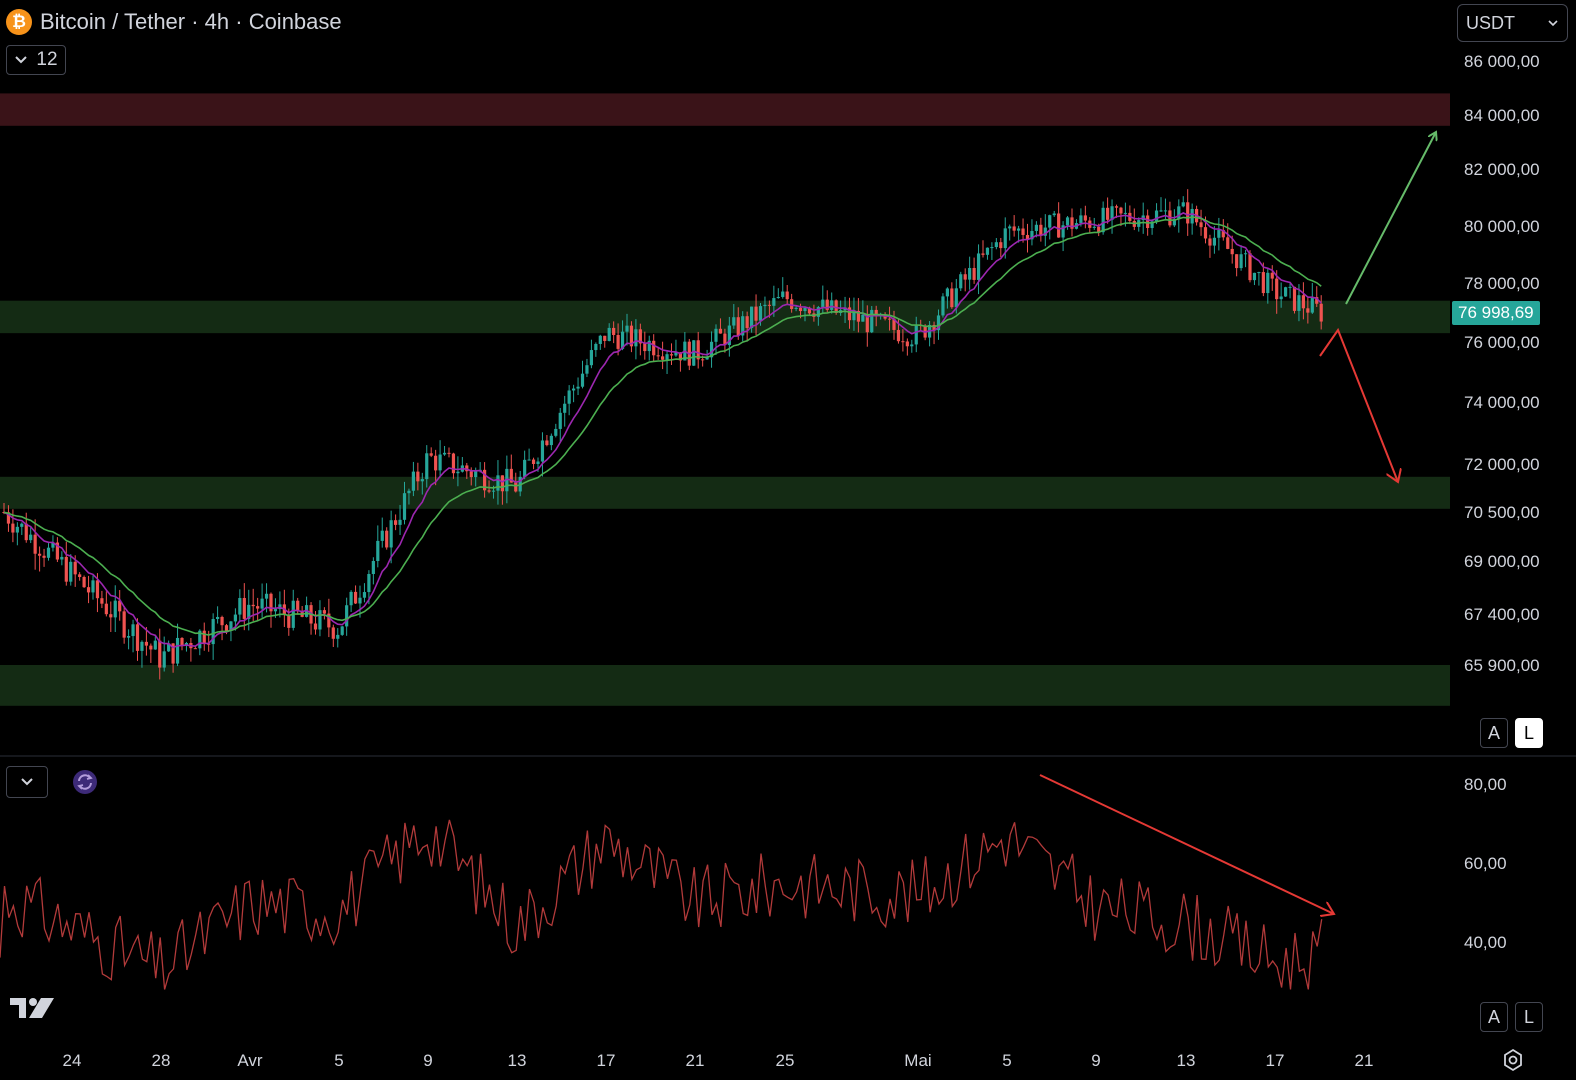 This screenshot has height=1080, width=1576. I want to click on time-axis-tick: 21, so click(1364, 1060).